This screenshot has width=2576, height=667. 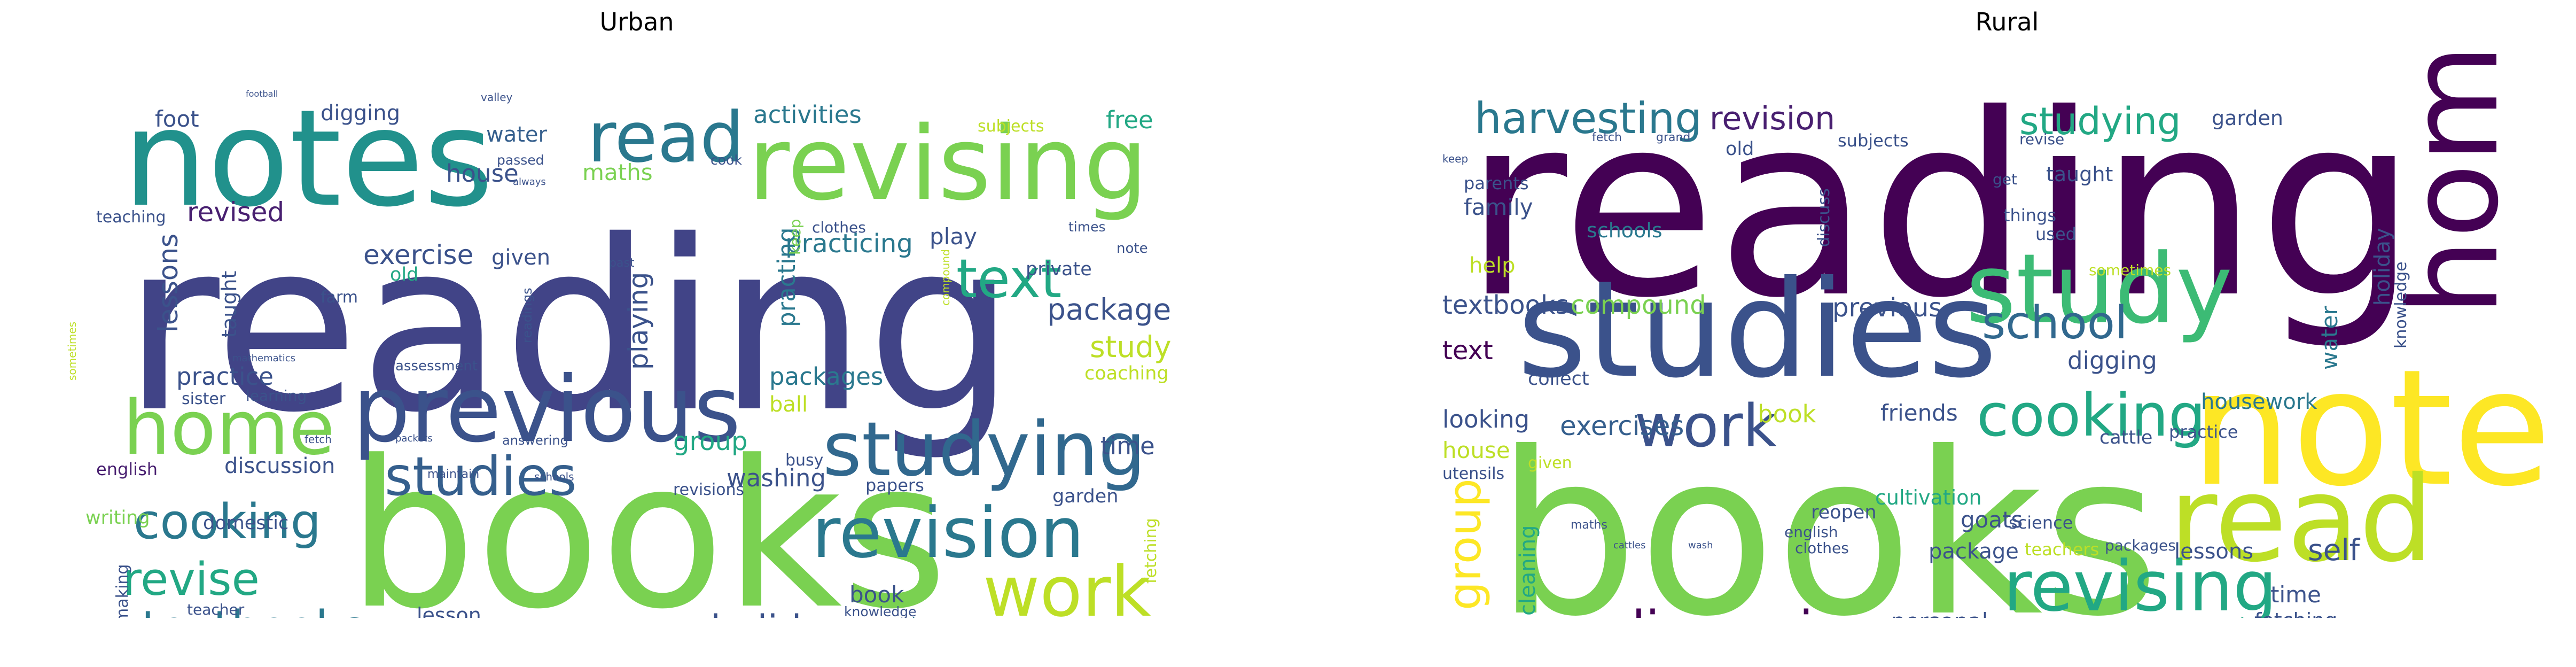 I want to click on cloud-word: lesson, so click(x=449, y=610).